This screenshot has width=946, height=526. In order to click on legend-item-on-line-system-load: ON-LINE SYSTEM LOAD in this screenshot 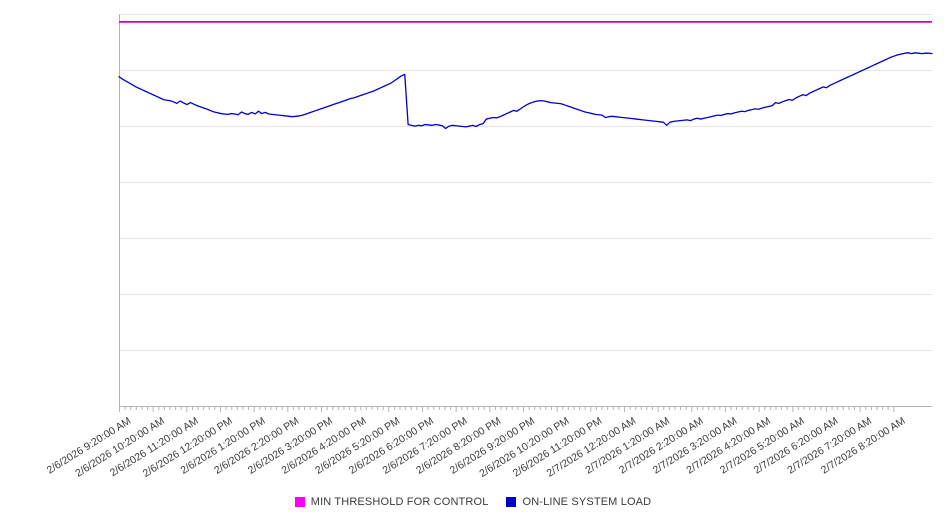, I will do `click(578, 502)`.